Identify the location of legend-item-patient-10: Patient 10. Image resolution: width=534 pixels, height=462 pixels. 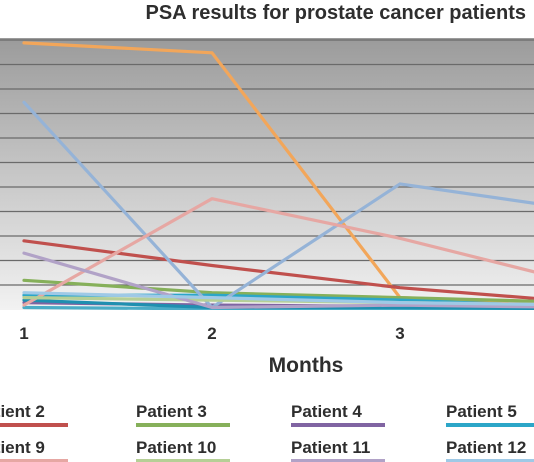
(183, 450).